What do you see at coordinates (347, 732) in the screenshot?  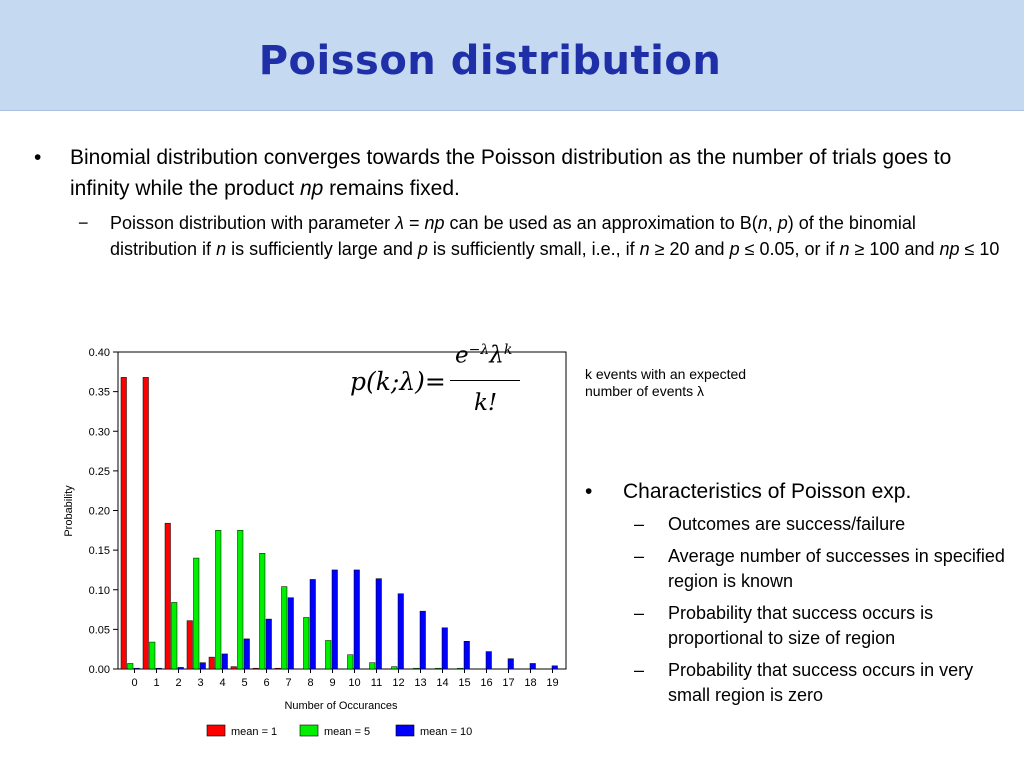 I see `legend-label: mean = 5` at bounding box center [347, 732].